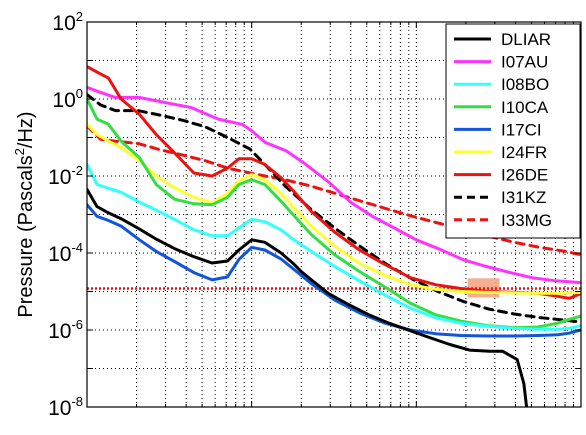 Image resolution: width=586 pixels, height=435 pixels. I want to click on y-tick-exponent: -8, so click(77, 401).